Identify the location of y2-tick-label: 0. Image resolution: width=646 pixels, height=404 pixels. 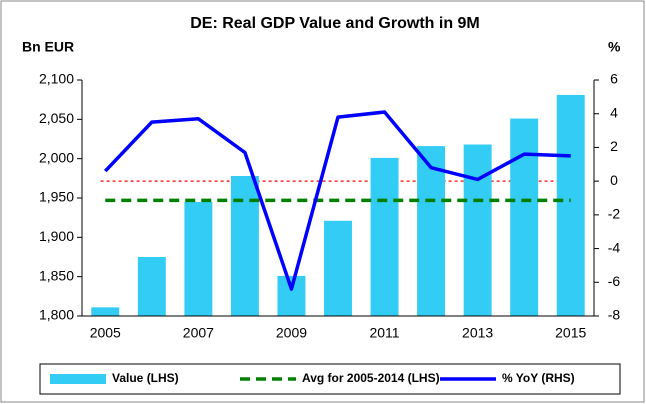
(614, 180).